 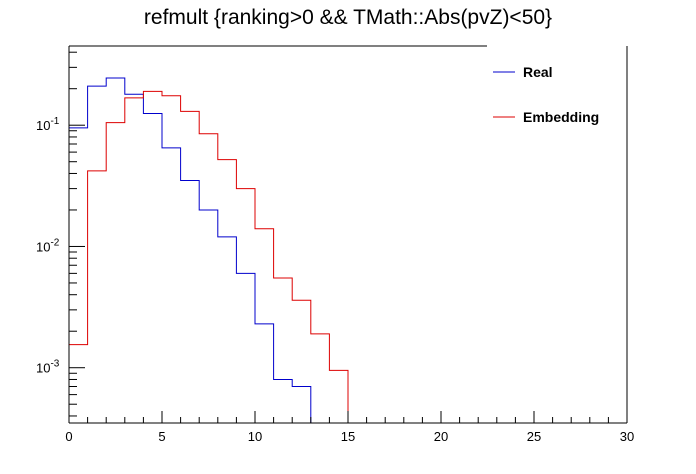 I want to click on x-tick-label: 25, so click(x=534, y=436).